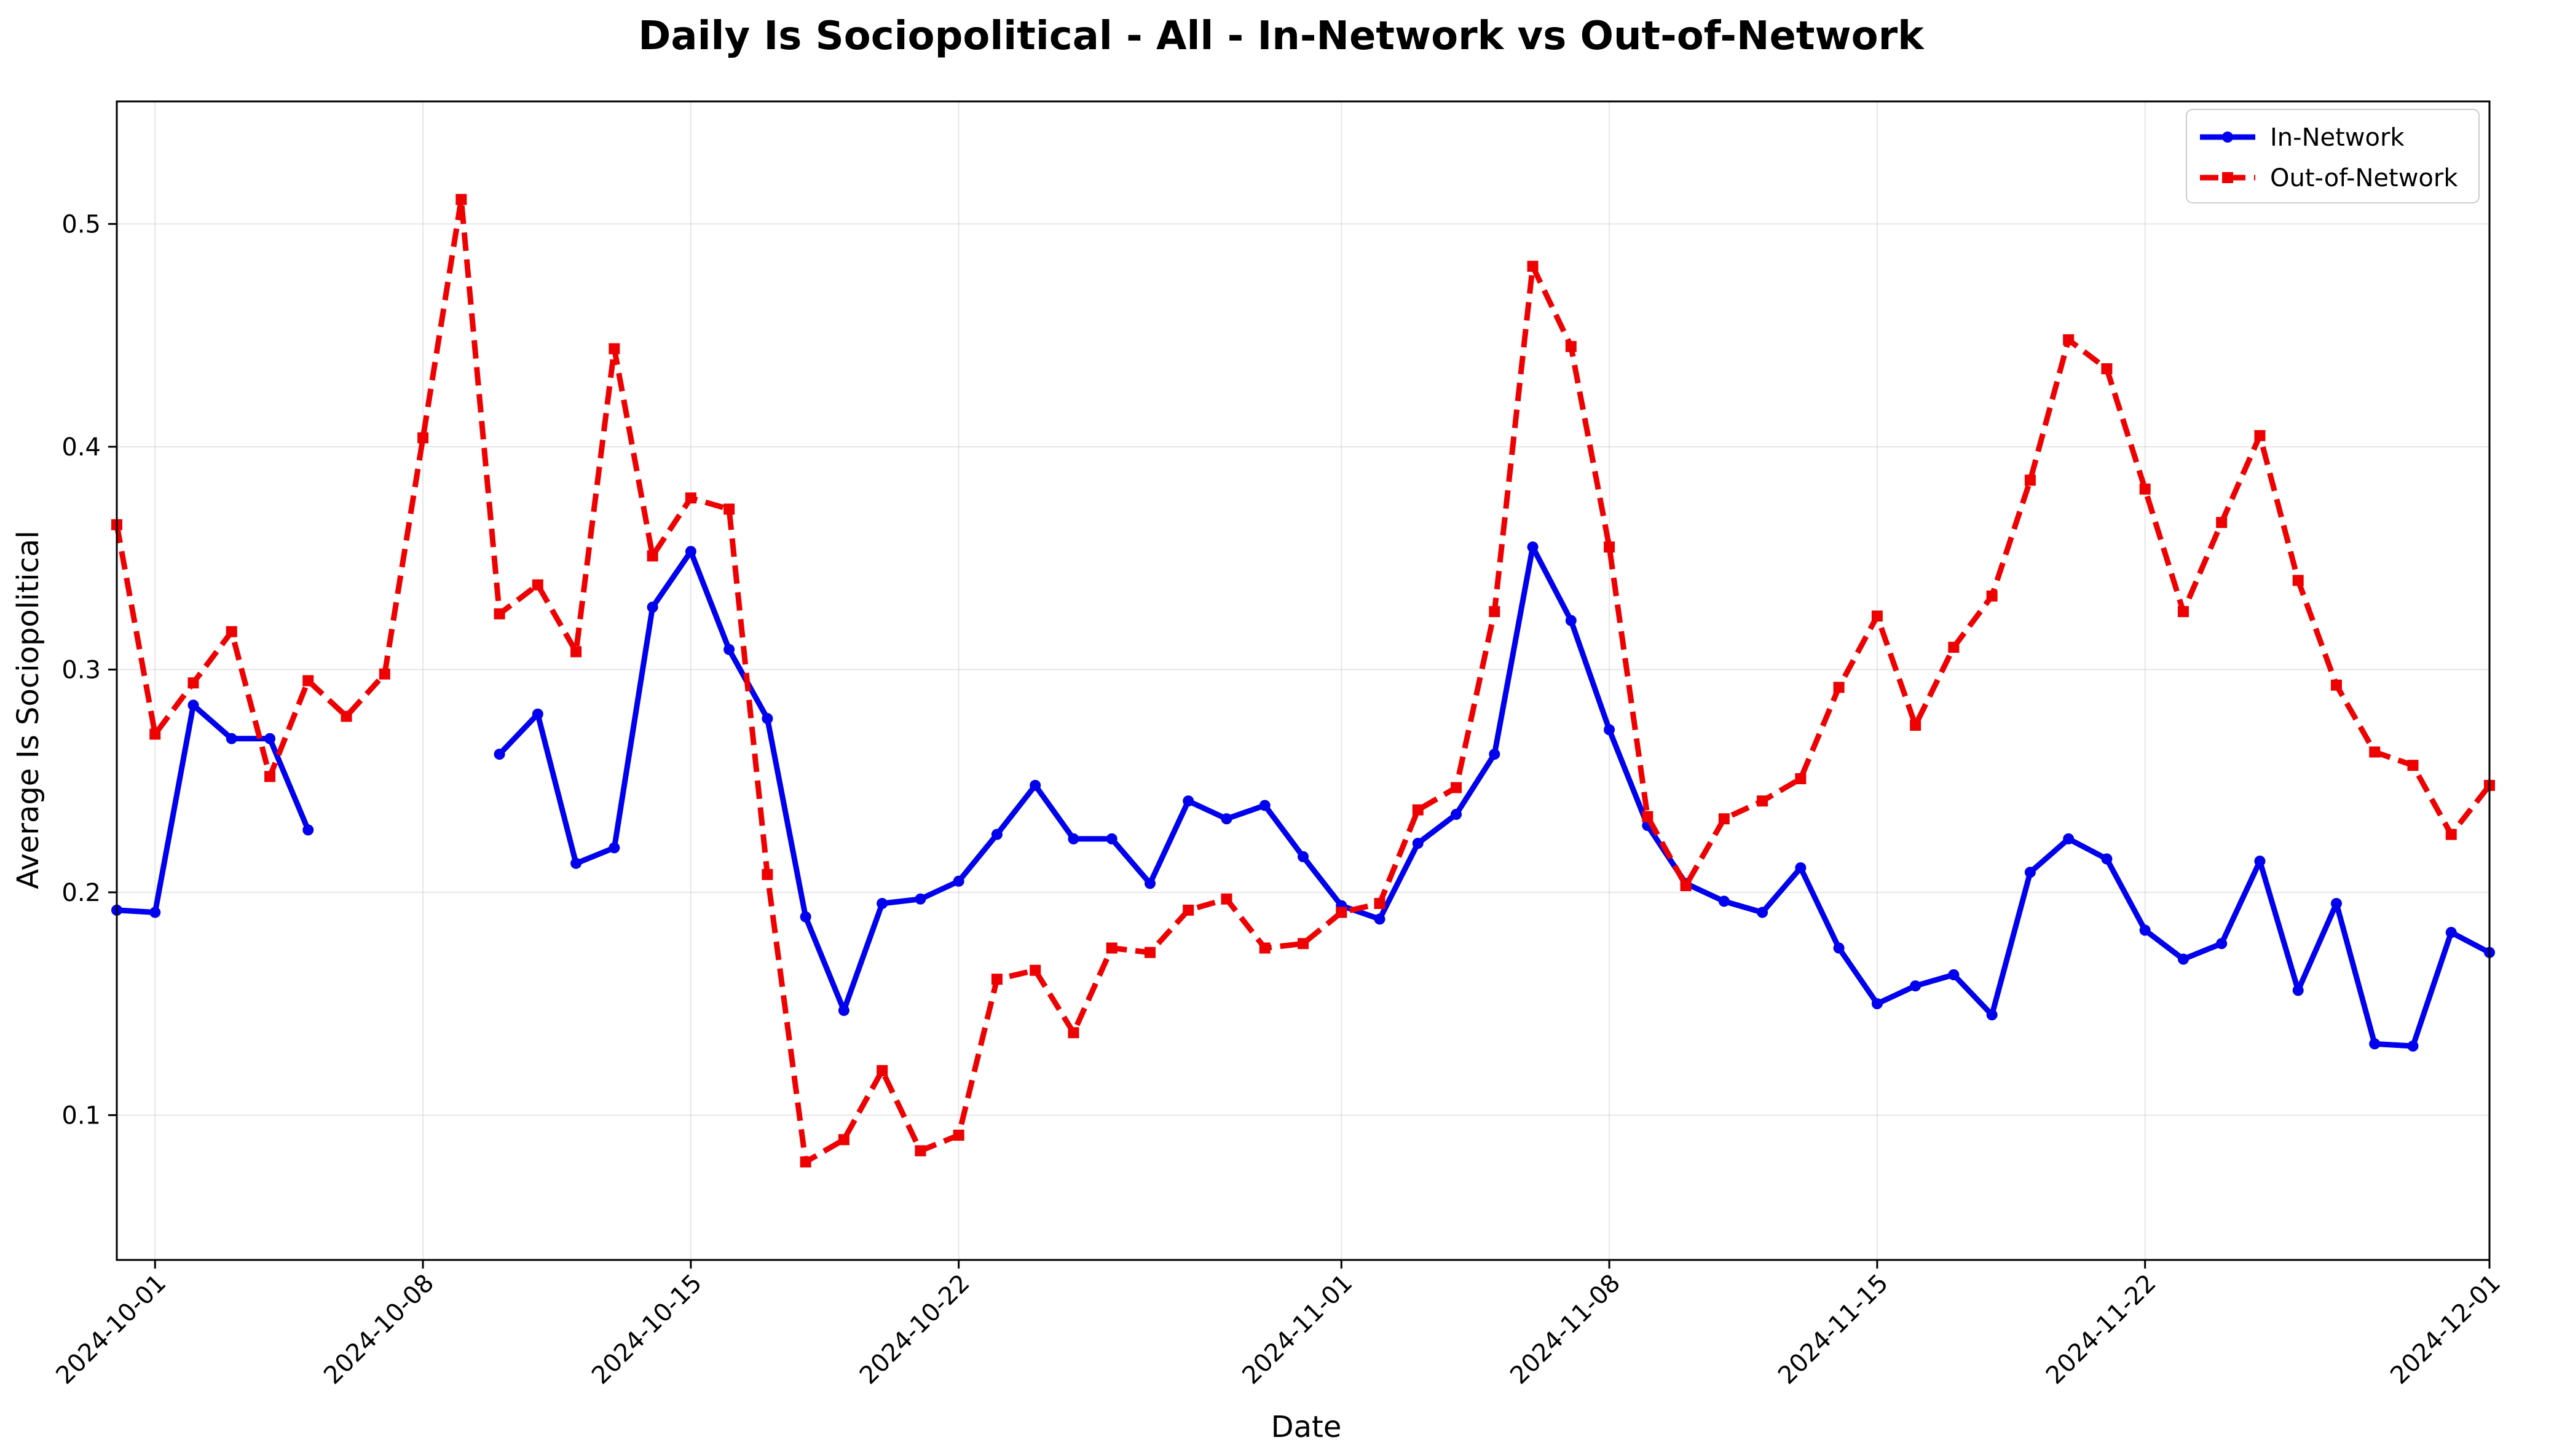 The image size is (2562, 1456). What do you see at coordinates (2227, 177) in the screenshot?
I see `legend-marker-out-of-network` at bounding box center [2227, 177].